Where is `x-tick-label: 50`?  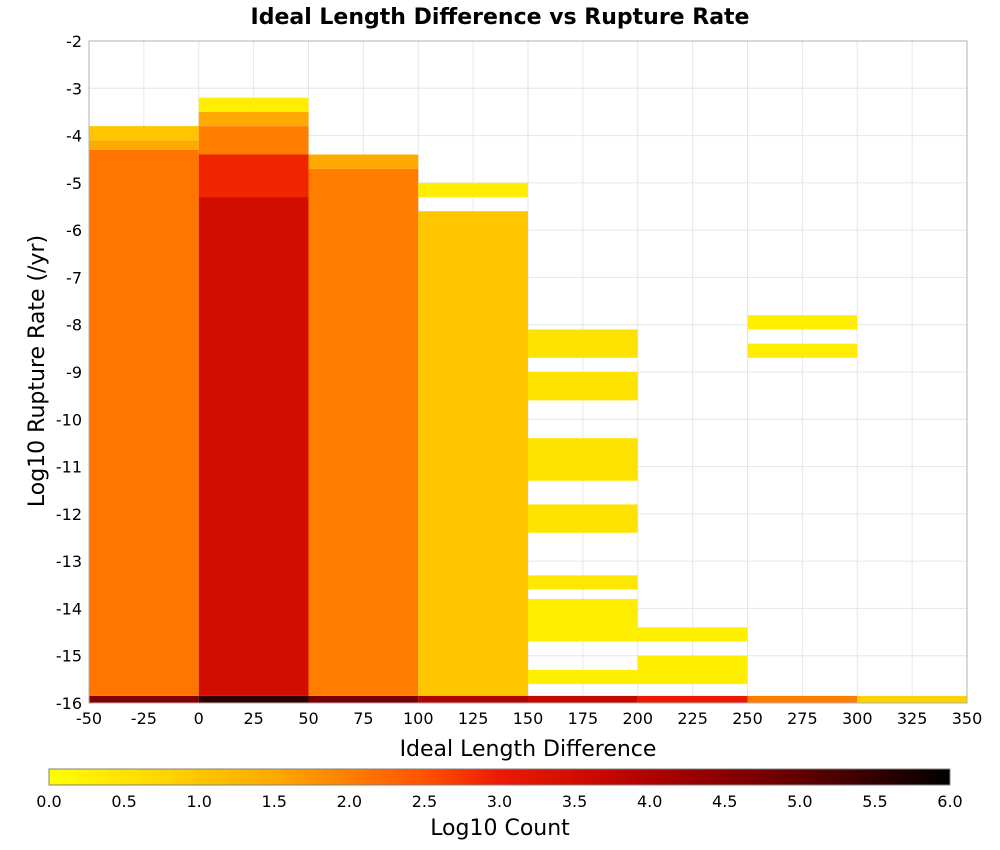 x-tick-label: 50 is located at coordinates (308, 718).